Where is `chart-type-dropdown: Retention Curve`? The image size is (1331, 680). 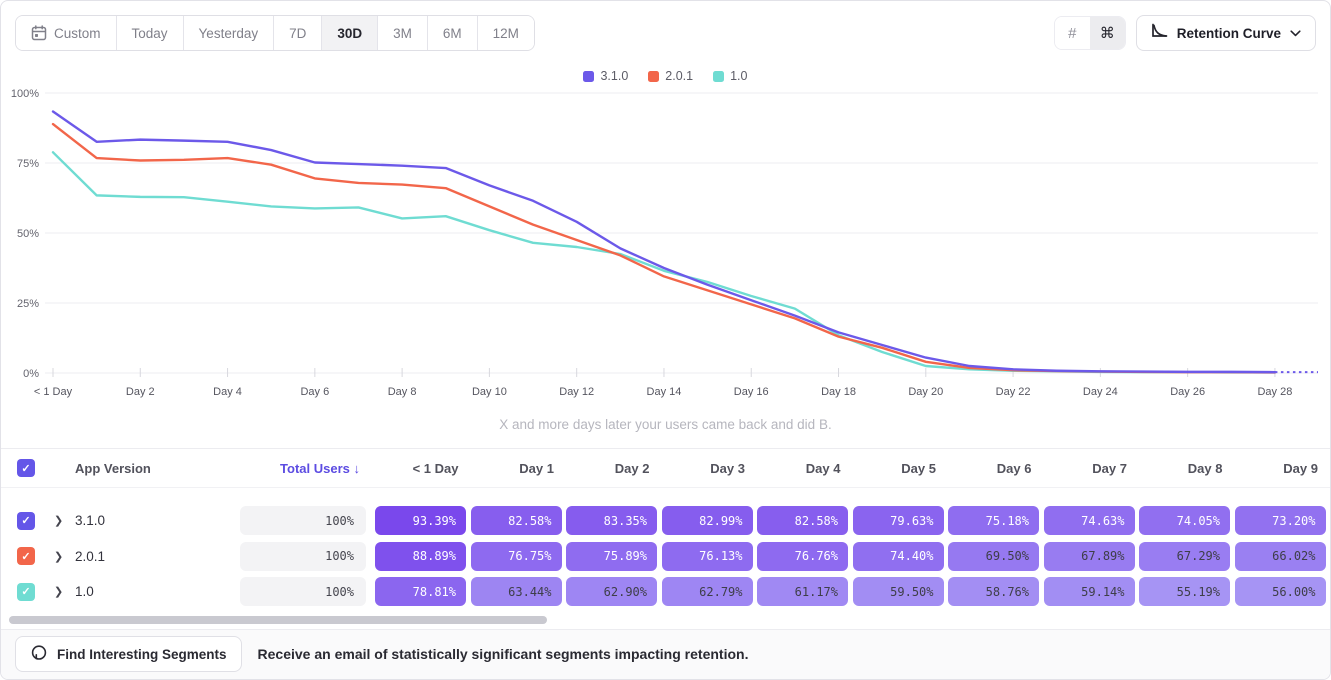 chart-type-dropdown: Retention Curve is located at coordinates (1225, 33).